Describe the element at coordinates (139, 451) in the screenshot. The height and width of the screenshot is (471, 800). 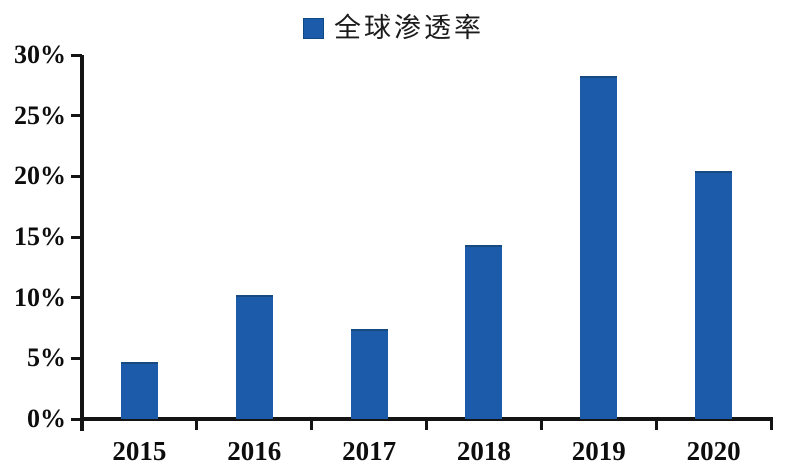
I see `x-axis-tick-label: 2015` at that location.